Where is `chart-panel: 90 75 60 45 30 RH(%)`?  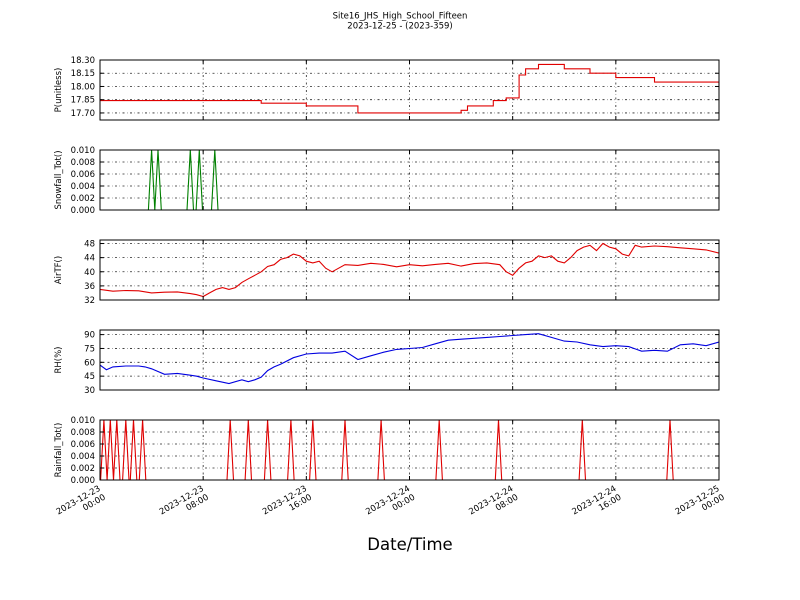
chart-panel: 90 75 60 45 30 RH(%) is located at coordinates (387, 362).